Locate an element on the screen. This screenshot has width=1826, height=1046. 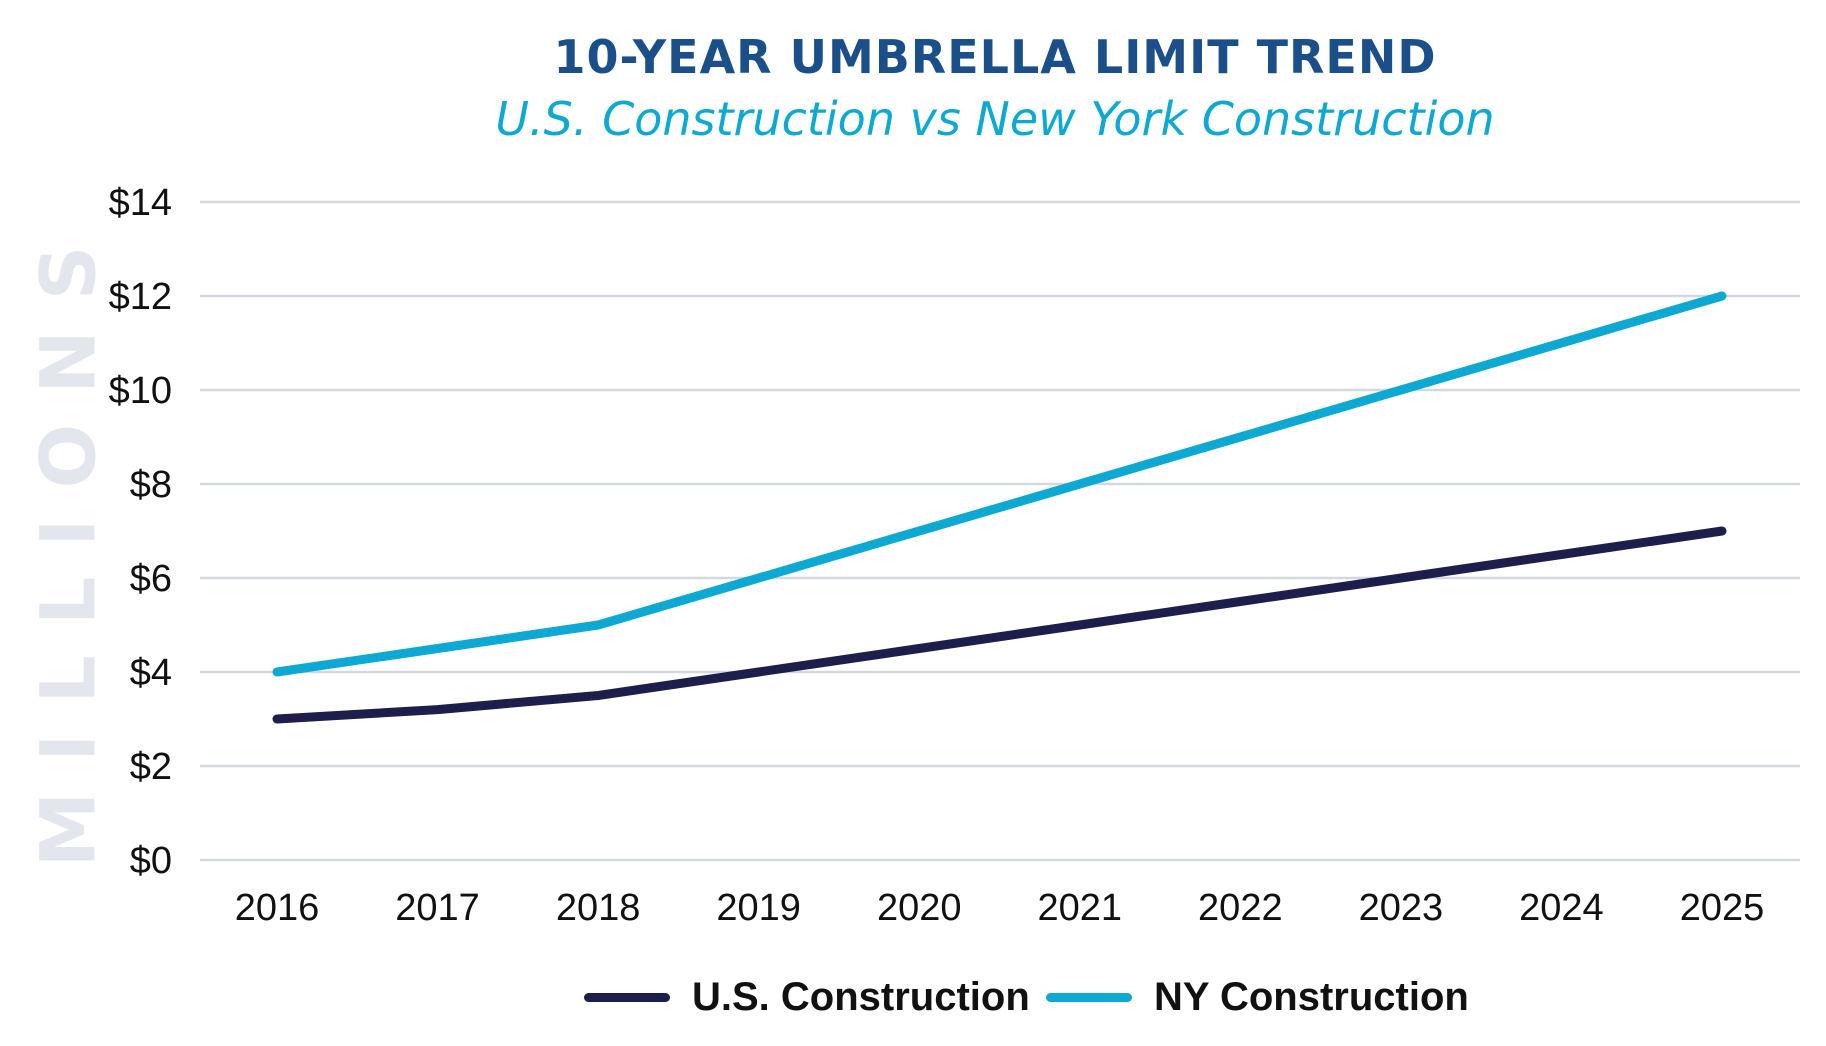
chart-title: 10-YEAR UMBRELLA LIMIT TREND is located at coordinates (995, 57).